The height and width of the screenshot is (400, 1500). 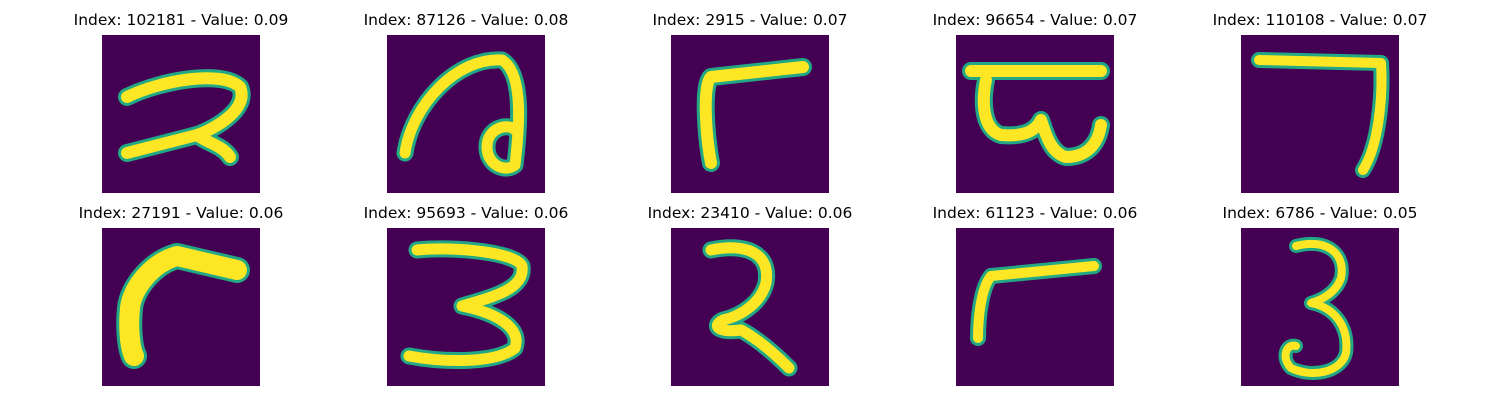 What do you see at coordinates (466, 20) in the screenshot?
I see `panel-title: Index: 87126 - Value: 0.08` at bounding box center [466, 20].